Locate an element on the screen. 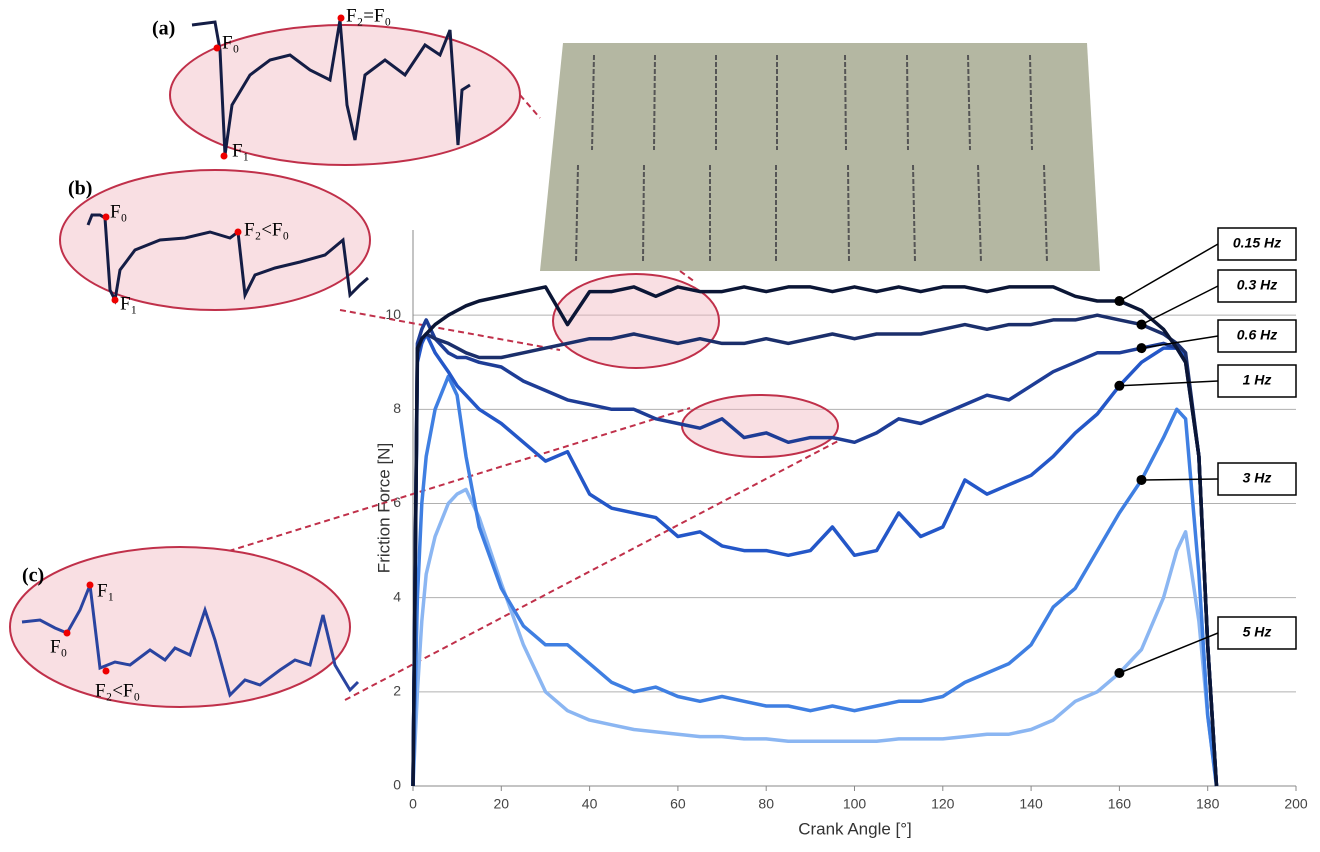 The image size is (1320, 852). inset-highlights is located at coordinates (695, 365).